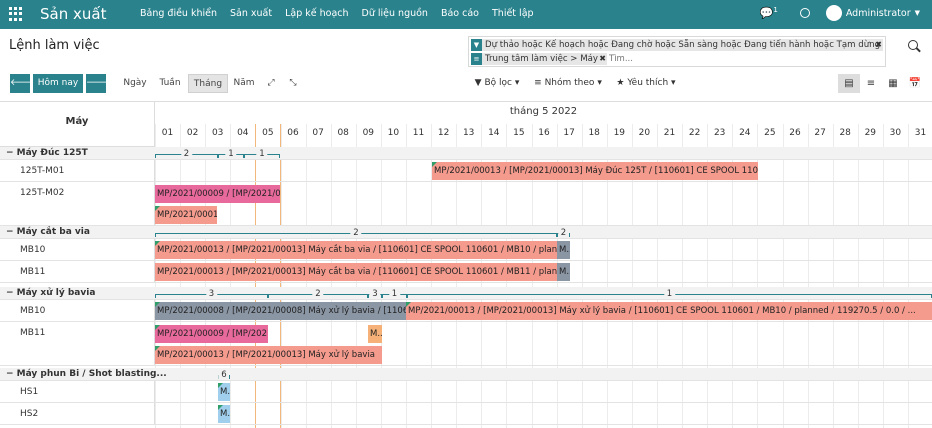 This screenshot has height=428, width=932. Describe the element at coordinates (497, 83) in the screenshot. I see `filter-dropdown-button: ▼ Bộ lọc ▾` at that location.